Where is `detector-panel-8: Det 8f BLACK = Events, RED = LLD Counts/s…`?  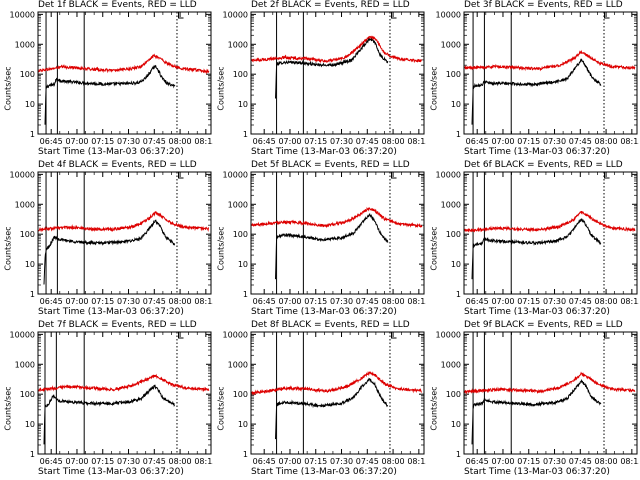
detector-panel-8: Det 8f BLACK = Events, RED = LLD Counts/s… is located at coordinates (320, 400).